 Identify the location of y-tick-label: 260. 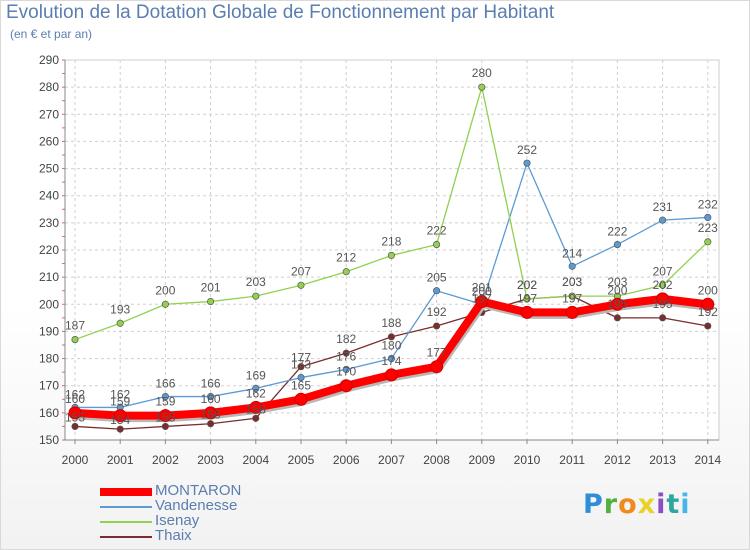
(49, 141).